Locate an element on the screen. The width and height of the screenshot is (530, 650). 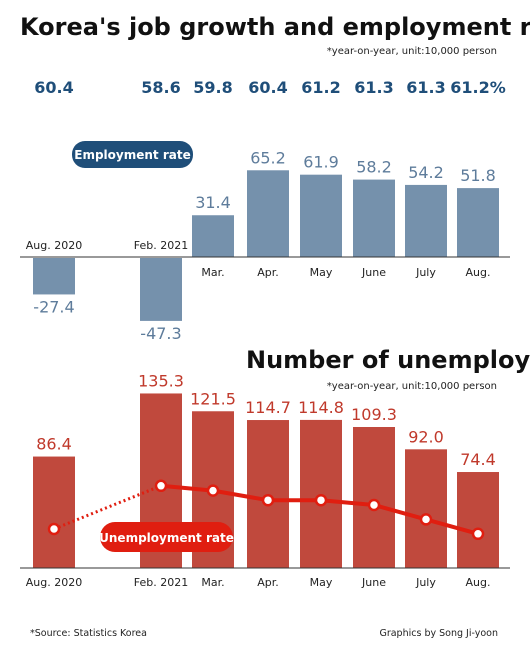
x-tick-label-top: Apr. is located at coordinates (268, 272).